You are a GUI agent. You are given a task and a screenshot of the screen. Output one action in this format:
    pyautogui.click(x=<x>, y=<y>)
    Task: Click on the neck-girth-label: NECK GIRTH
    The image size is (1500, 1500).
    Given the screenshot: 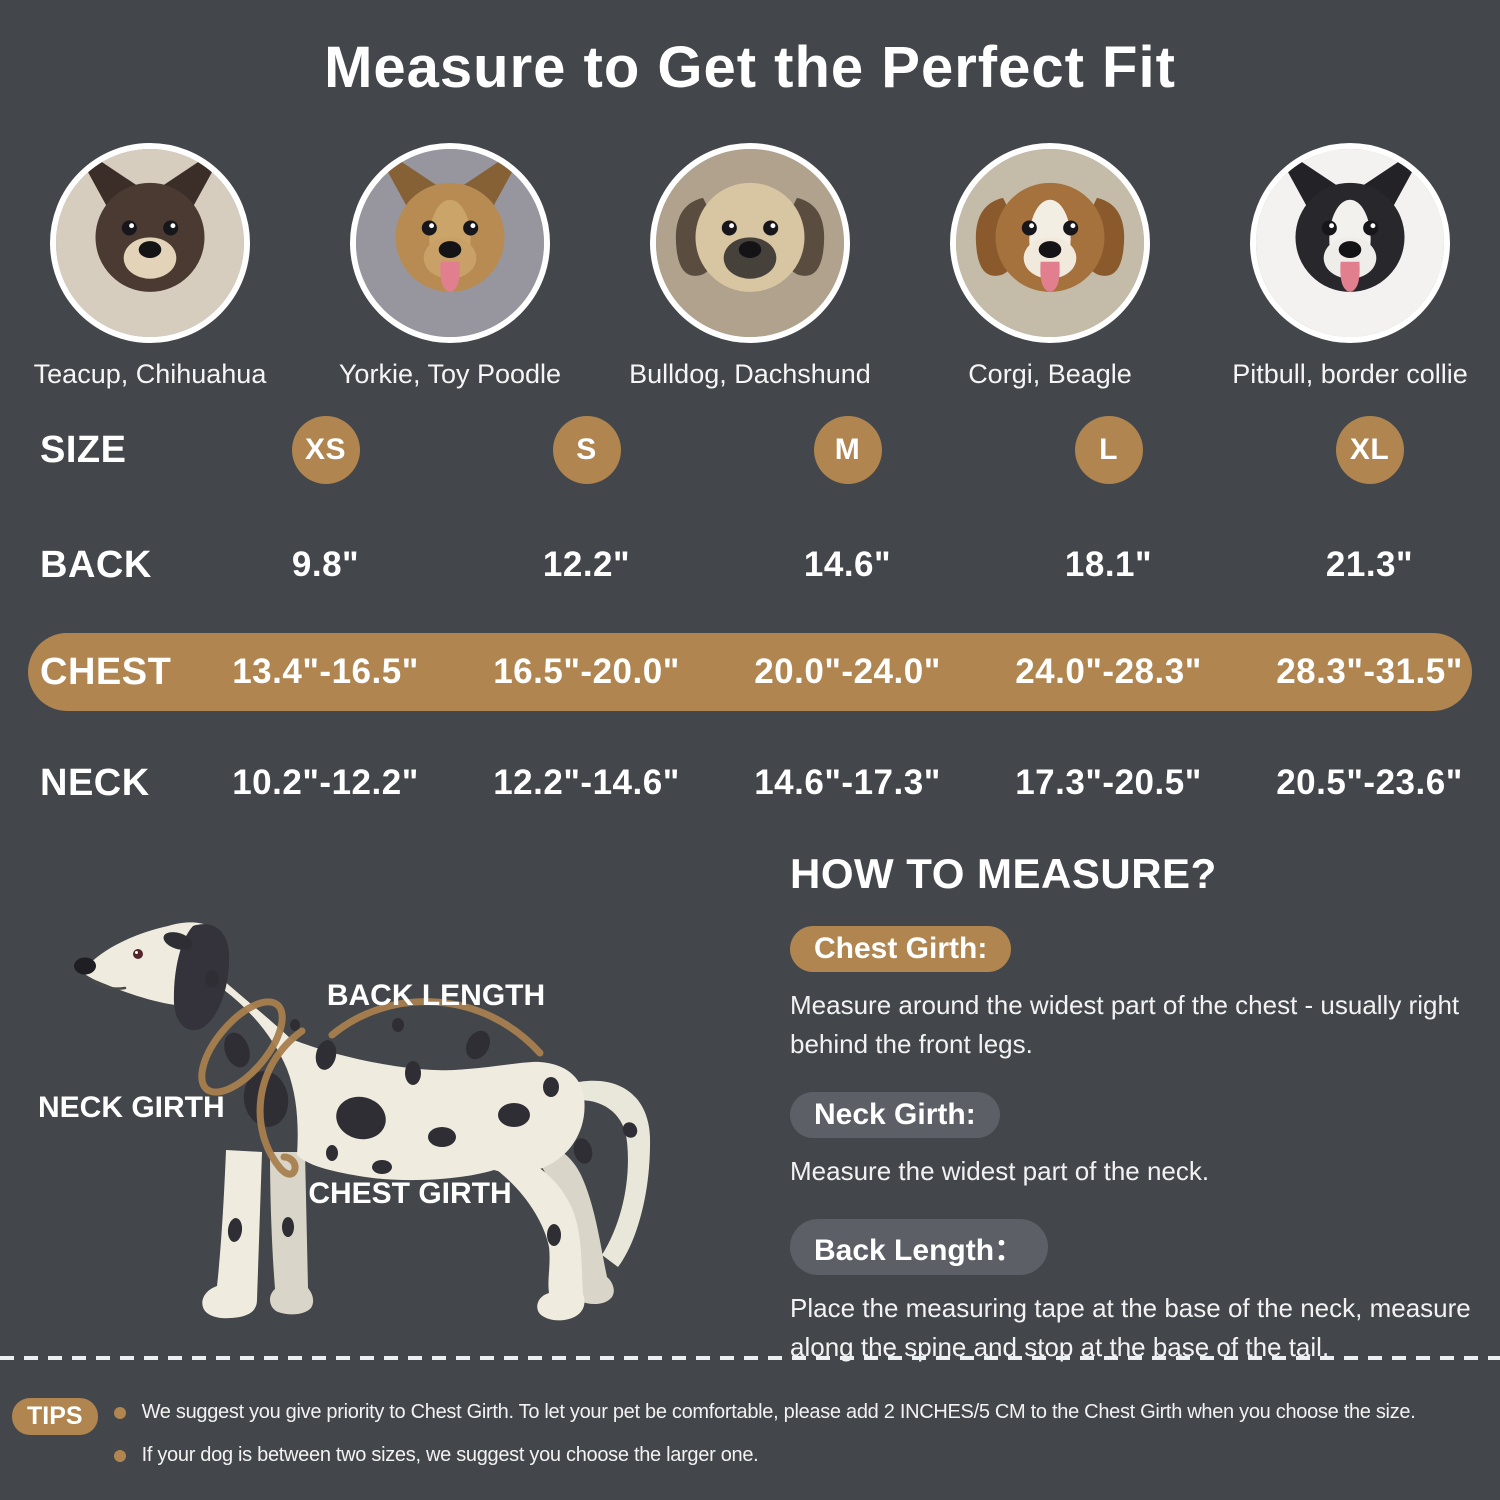 What is the action you would take?
    pyautogui.click(x=131, y=1107)
    